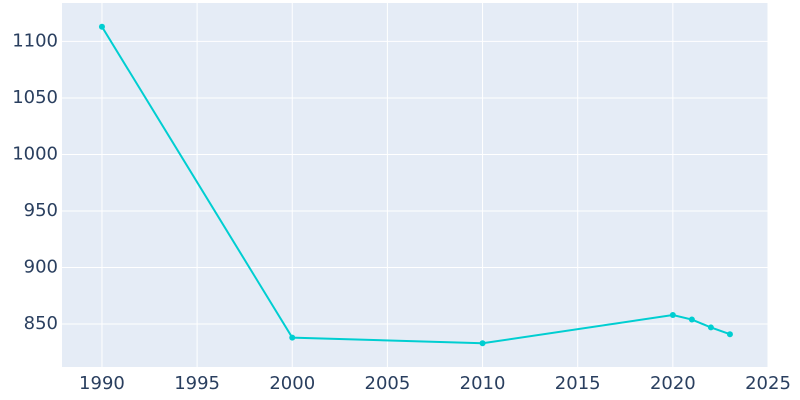  What do you see at coordinates (35, 97) in the screenshot?
I see `y-tick-label: 1050` at bounding box center [35, 97].